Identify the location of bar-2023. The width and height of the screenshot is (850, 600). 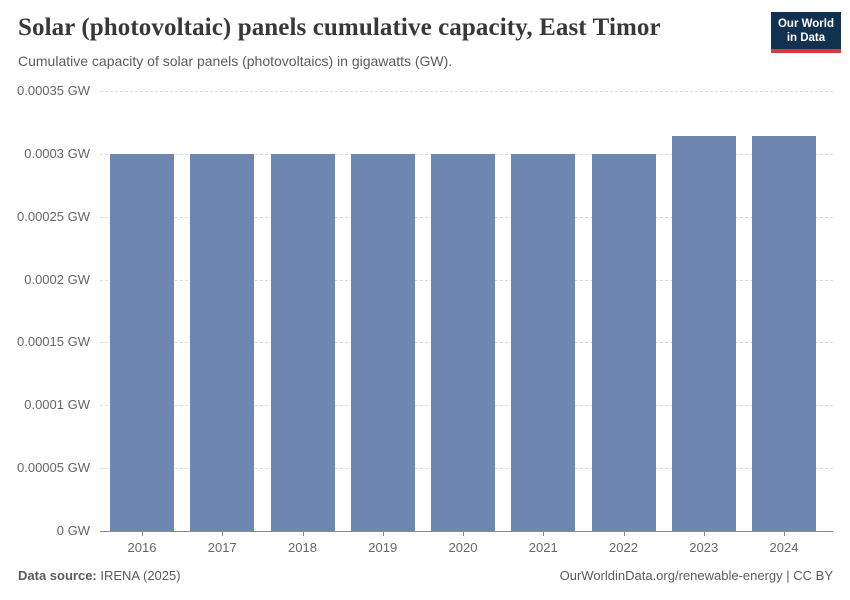
(703, 333).